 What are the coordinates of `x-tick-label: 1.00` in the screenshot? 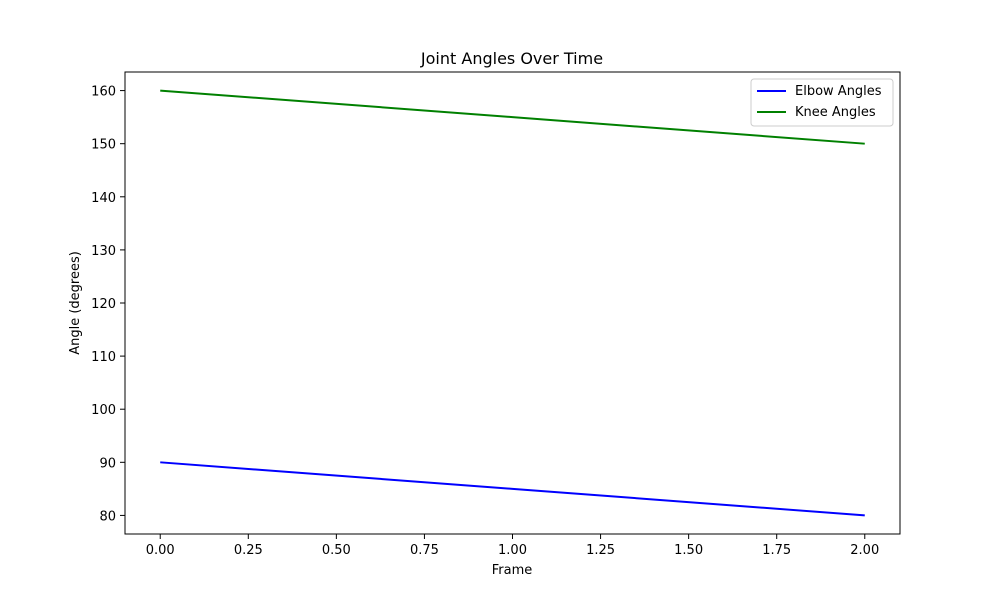 It's located at (512, 550).